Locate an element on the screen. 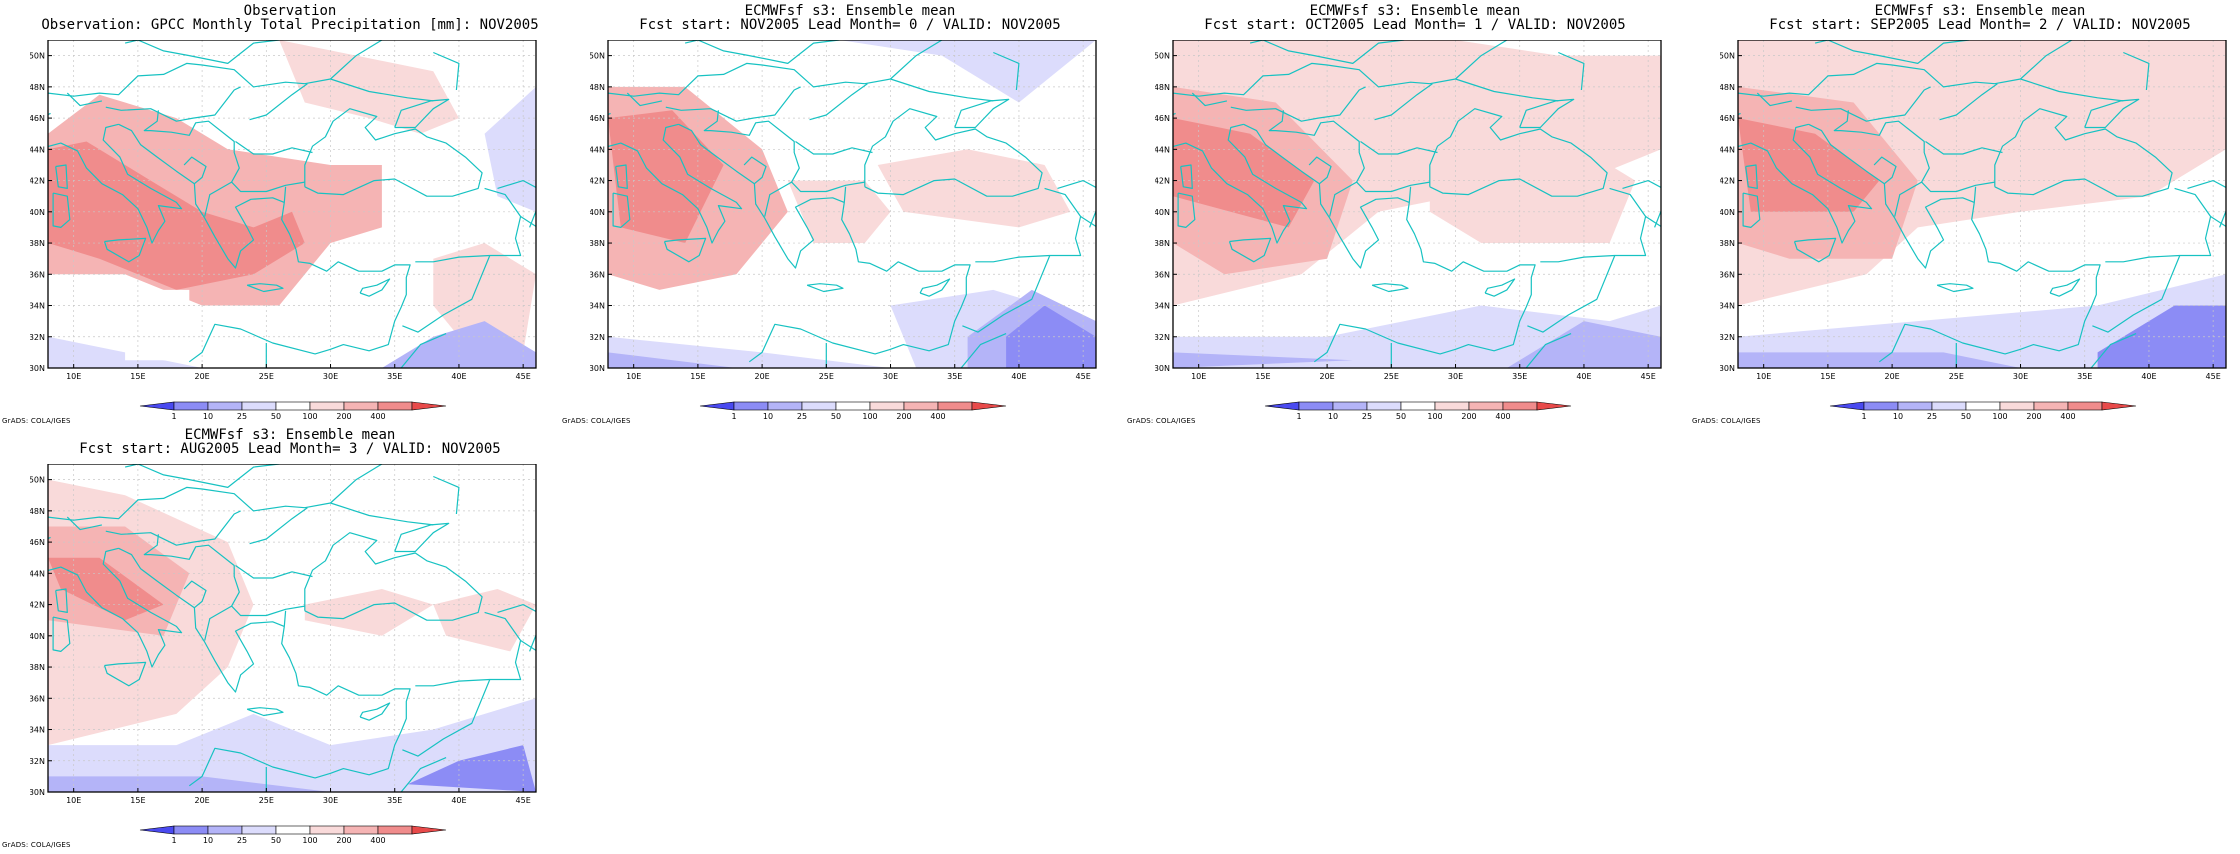 This screenshot has width=2240, height=854. lat-tick-label: 32N is located at coordinates (1727, 337).